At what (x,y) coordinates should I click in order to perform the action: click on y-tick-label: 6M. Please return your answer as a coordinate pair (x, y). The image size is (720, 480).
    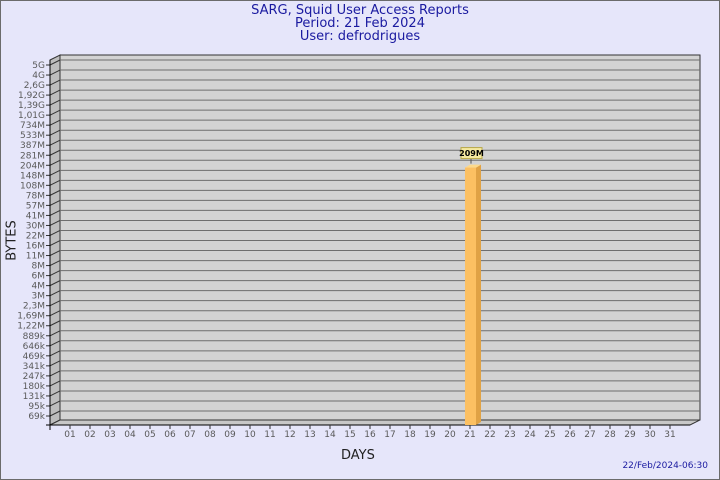
    Looking at the image, I should click on (39, 277).